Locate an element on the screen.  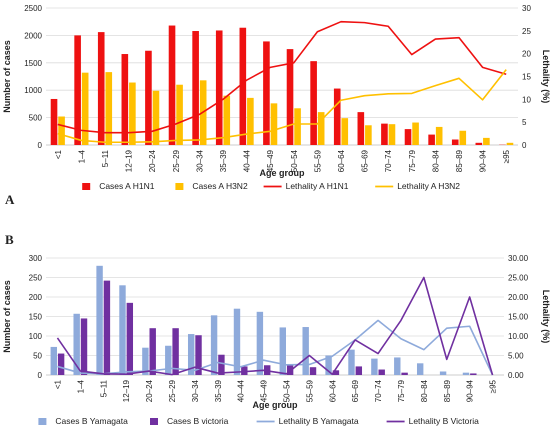
y2-tick-label: 20.00 is located at coordinates (518, 297).